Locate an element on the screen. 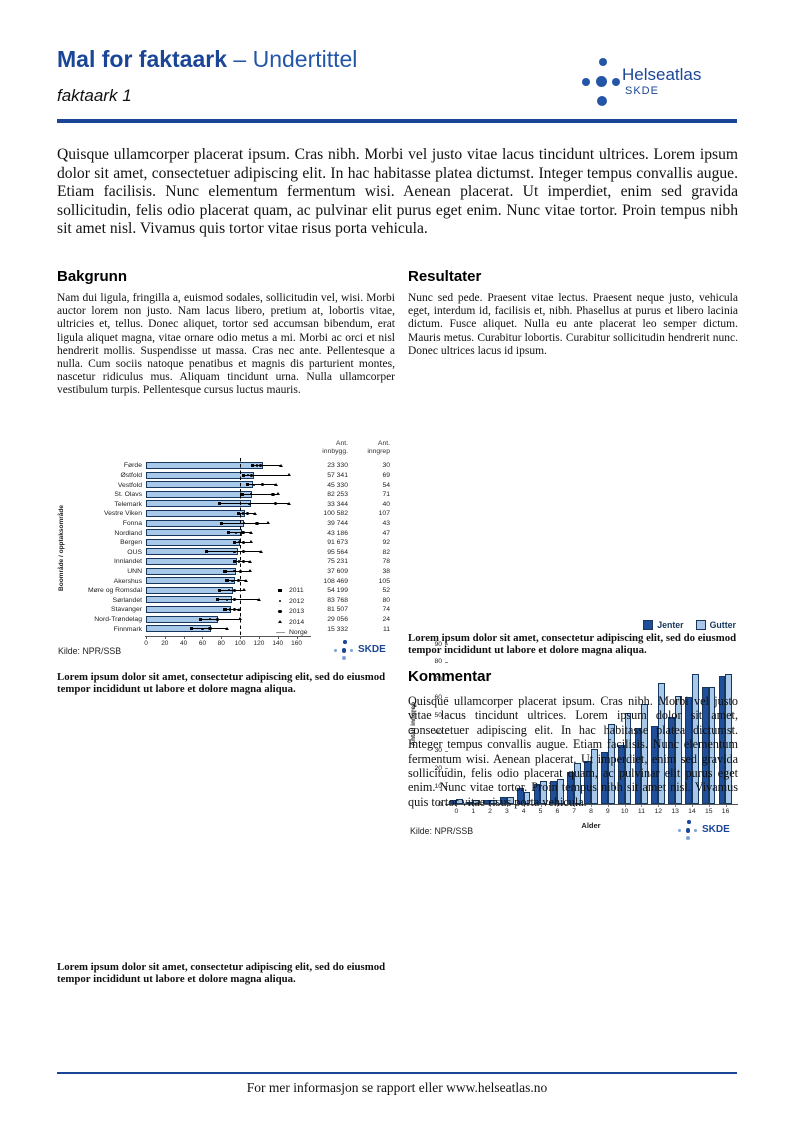  y-tick-label: 30 is located at coordinates (438, 751).